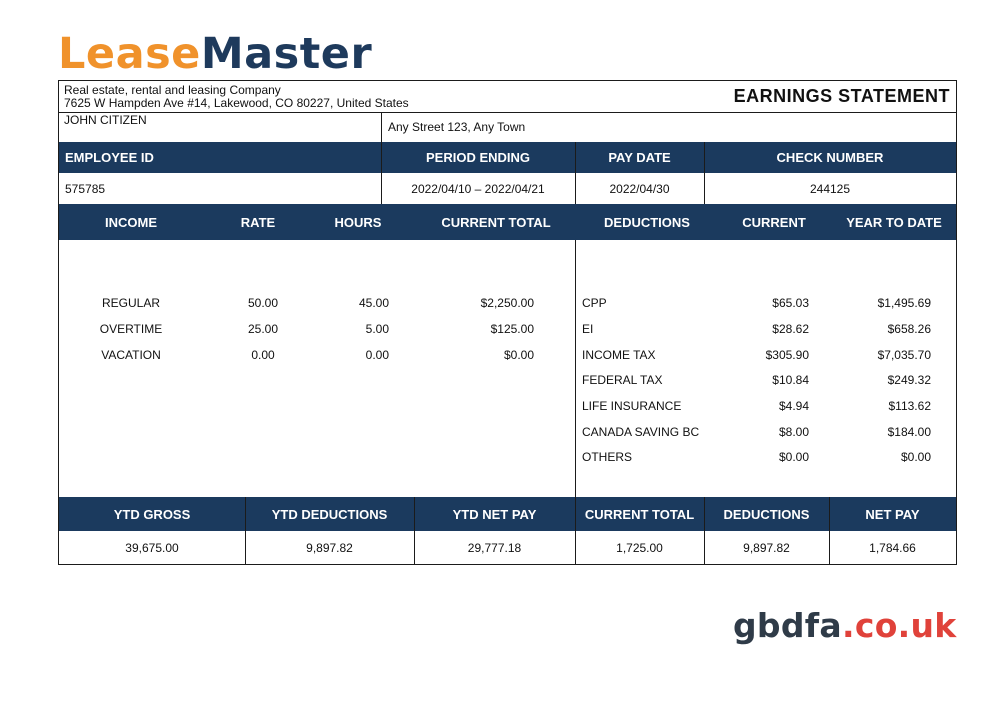 This screenshot has width=1002, height=710. I want to click on deduction-current: $305.90, so click(787, 355).